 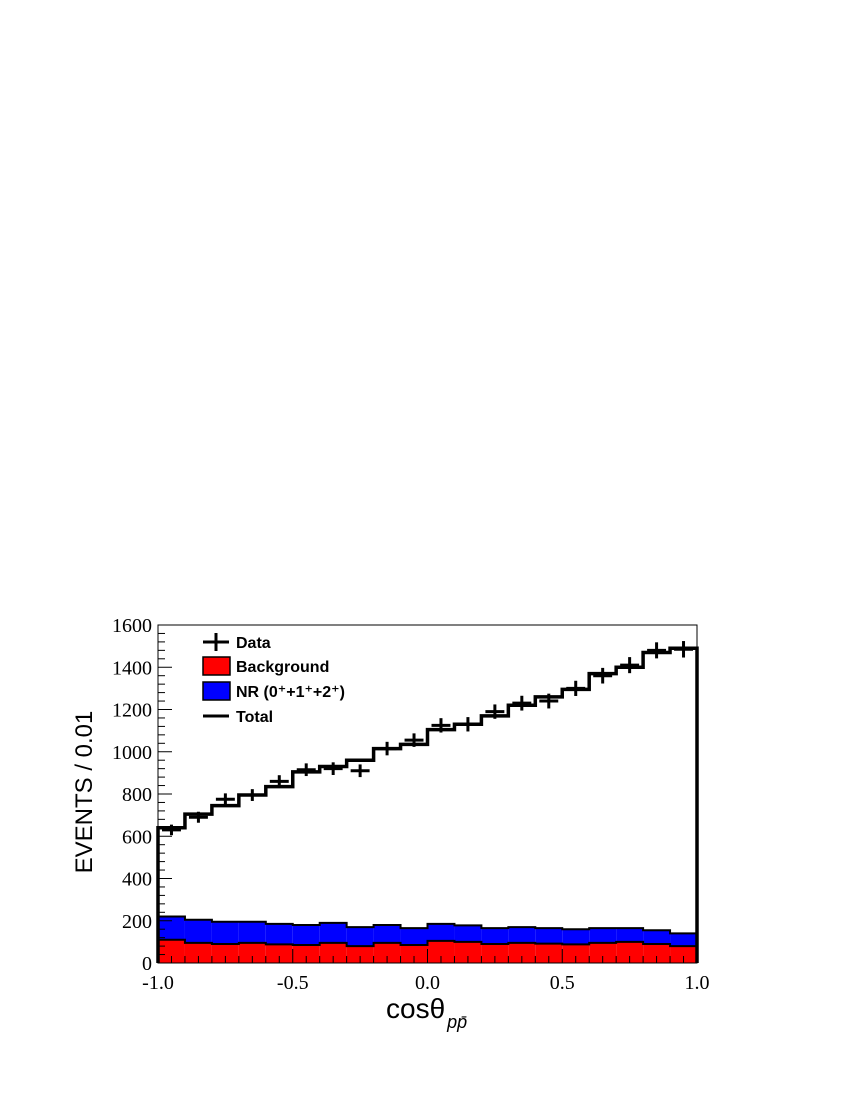 I want to click on x-tick-label: 1.0, so click(x=697, y=983).